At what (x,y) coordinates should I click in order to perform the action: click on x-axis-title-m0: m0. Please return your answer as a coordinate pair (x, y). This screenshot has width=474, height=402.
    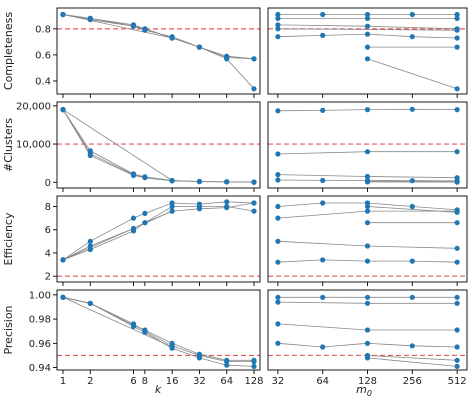
    Looking at the image, I should click on (364, 390).